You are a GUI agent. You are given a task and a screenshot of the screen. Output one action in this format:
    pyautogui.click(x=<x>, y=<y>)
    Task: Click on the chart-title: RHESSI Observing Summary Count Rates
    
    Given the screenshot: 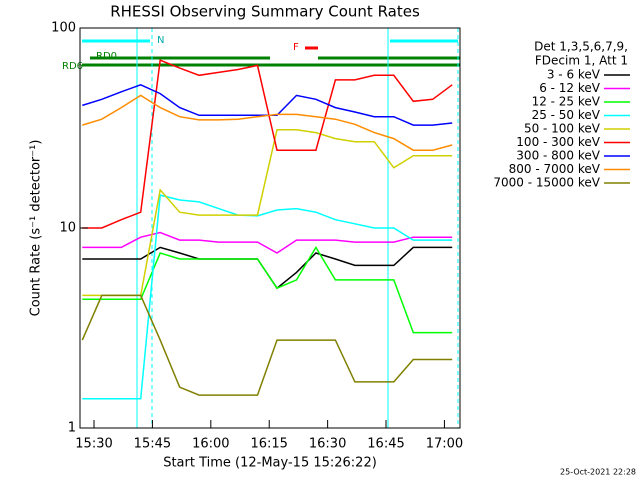 What is the action you would take?
    pyautogui.click(x=265, y=12)
    